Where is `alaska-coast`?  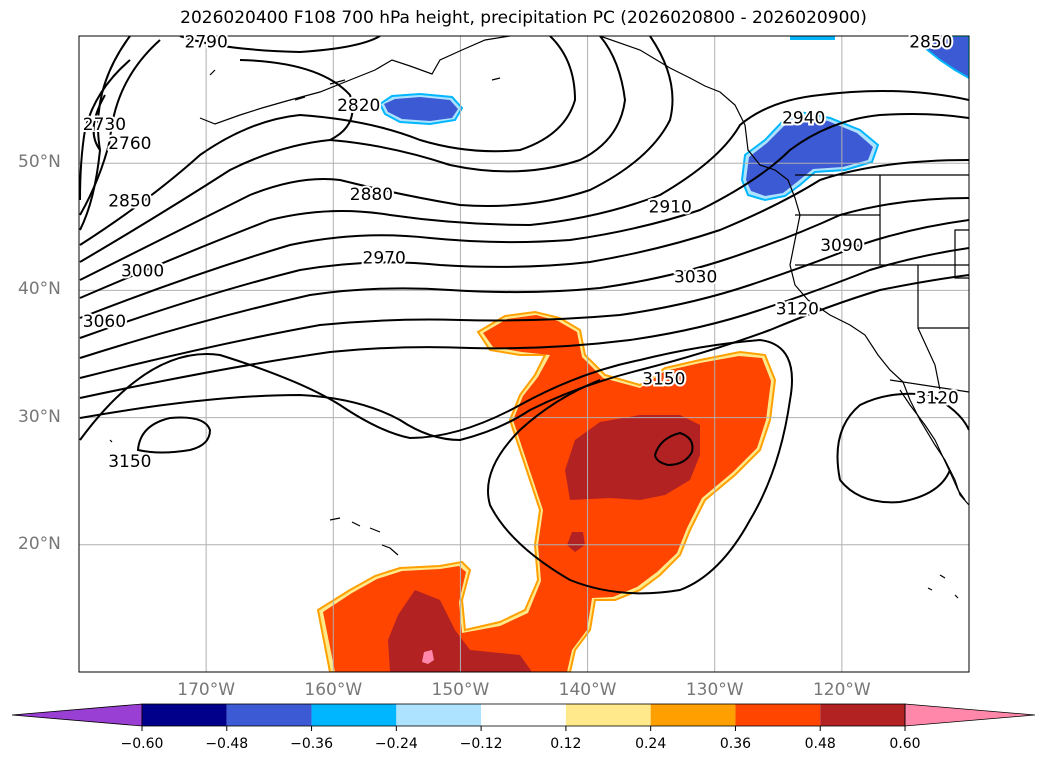
alaska-coast is located at coordinates (355, 80).